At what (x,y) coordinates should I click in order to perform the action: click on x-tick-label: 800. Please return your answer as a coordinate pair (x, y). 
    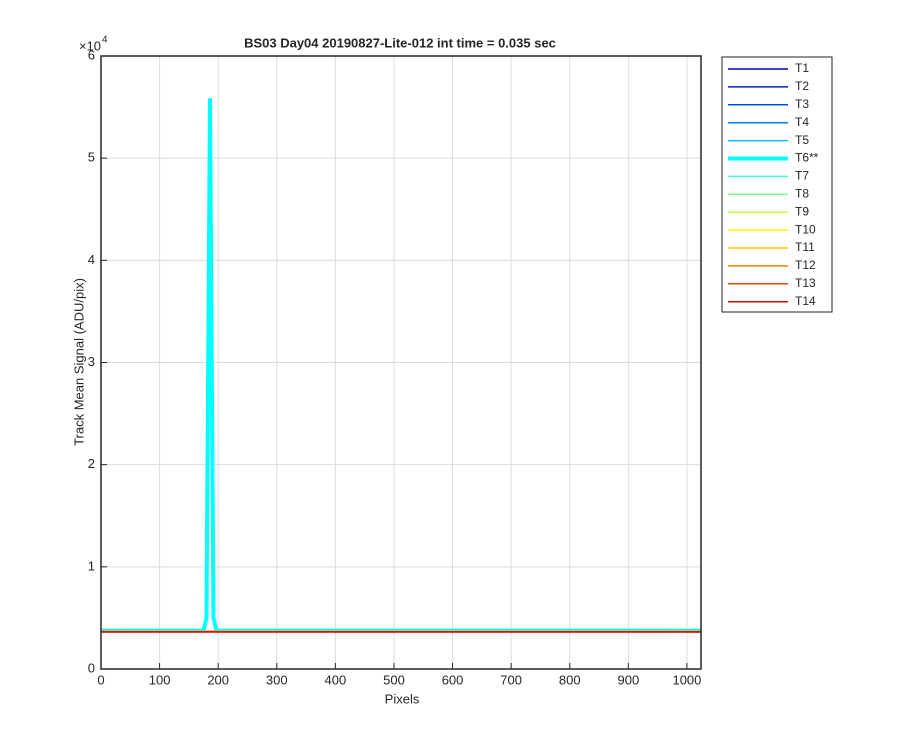
    Looking at the image, I should click on (570, 679).